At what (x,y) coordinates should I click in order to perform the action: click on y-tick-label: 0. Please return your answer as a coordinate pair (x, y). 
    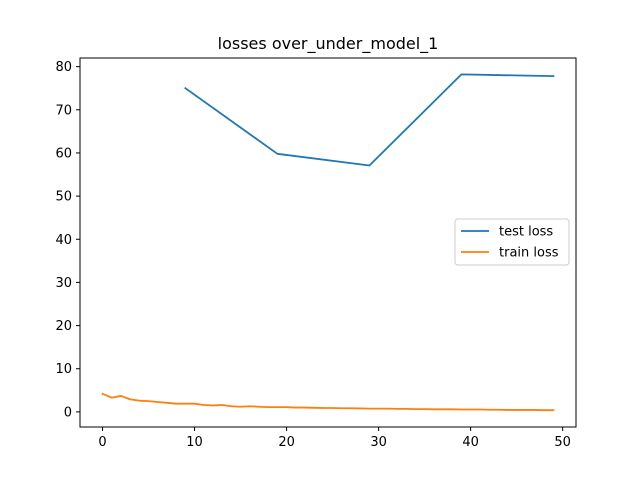
    Looking at the image, I should click on (68, 412).